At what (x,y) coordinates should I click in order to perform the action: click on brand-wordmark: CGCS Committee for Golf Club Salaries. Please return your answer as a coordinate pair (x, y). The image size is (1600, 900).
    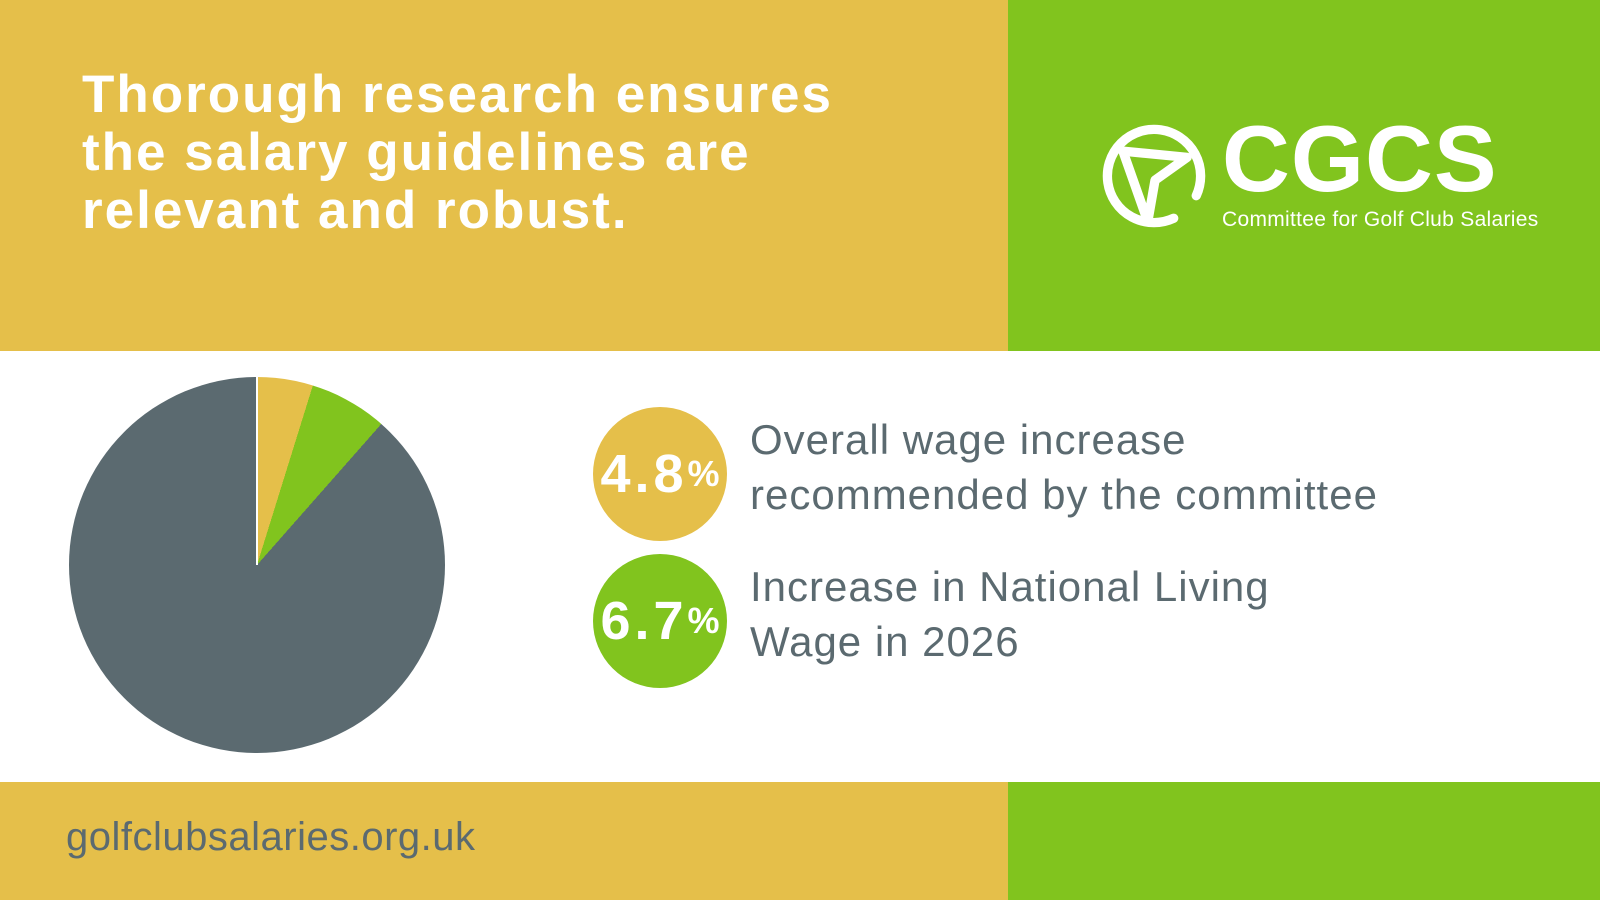
    Looking at the image, I should click on (1380, 172).